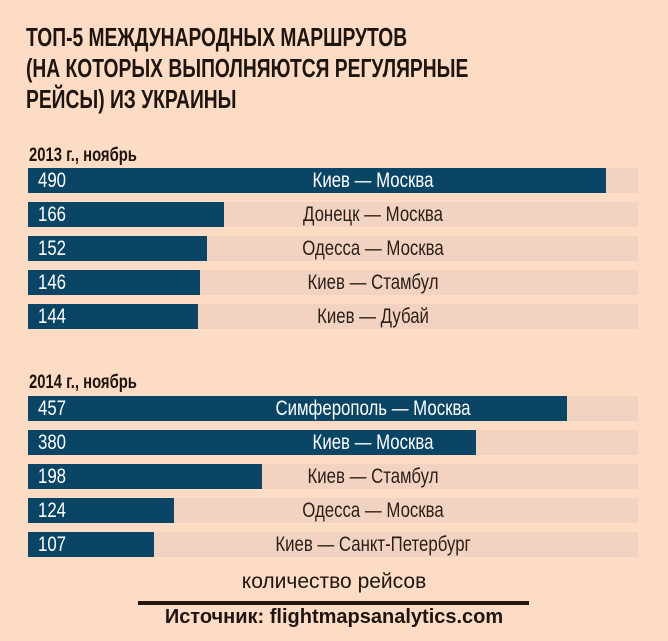 This screenshot has width=668, height=641. What do you see at coordinates (52, 476) in the screenshot?
I see `data-label: 198` at bounding box center [52, 476].